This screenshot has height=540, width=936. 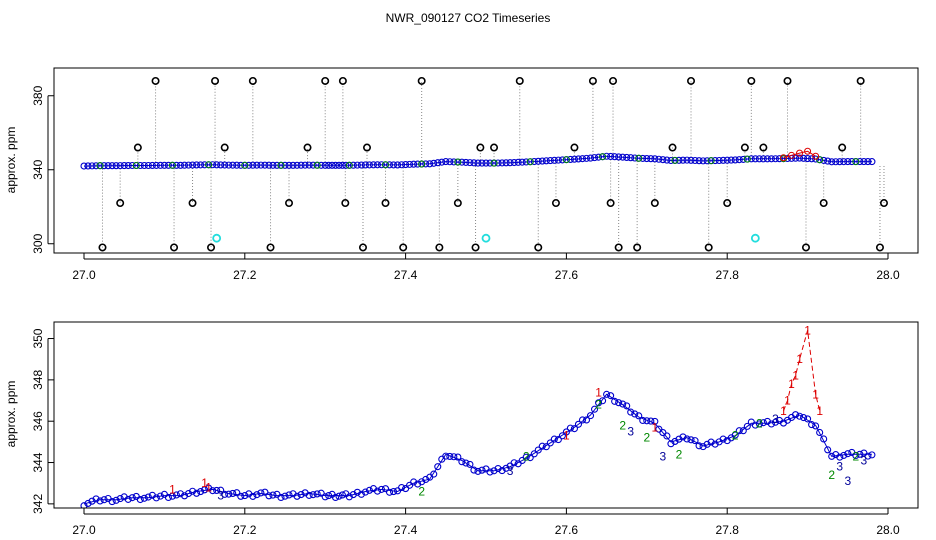 I want to click on top-y-tick-label: 300, so click(x=38, y=243).